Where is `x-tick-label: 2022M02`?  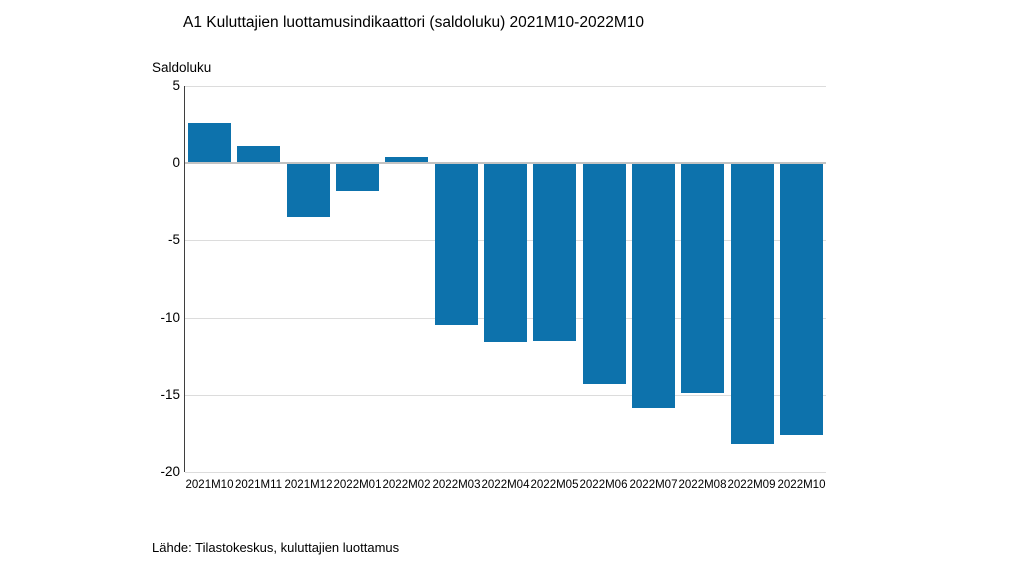 x-tick-label: 2022M02 is located at coordinates (406, 485).